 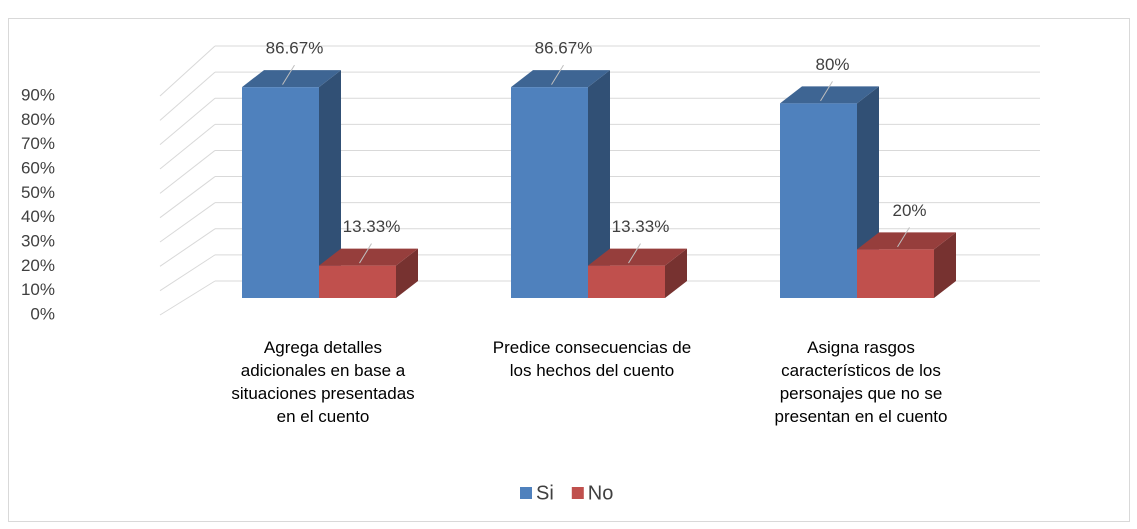 What do you see at coordinates (42, 313) in the screenshot?
I see `y-tick-label: 0%` at bounding box center [42, 313].